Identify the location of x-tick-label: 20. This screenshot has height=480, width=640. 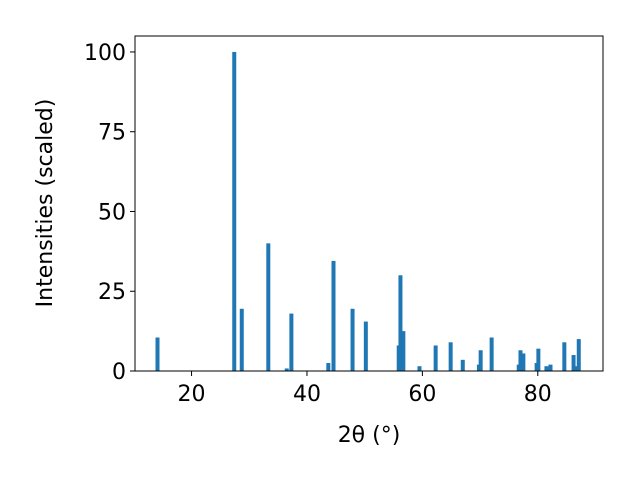
(192, 394).